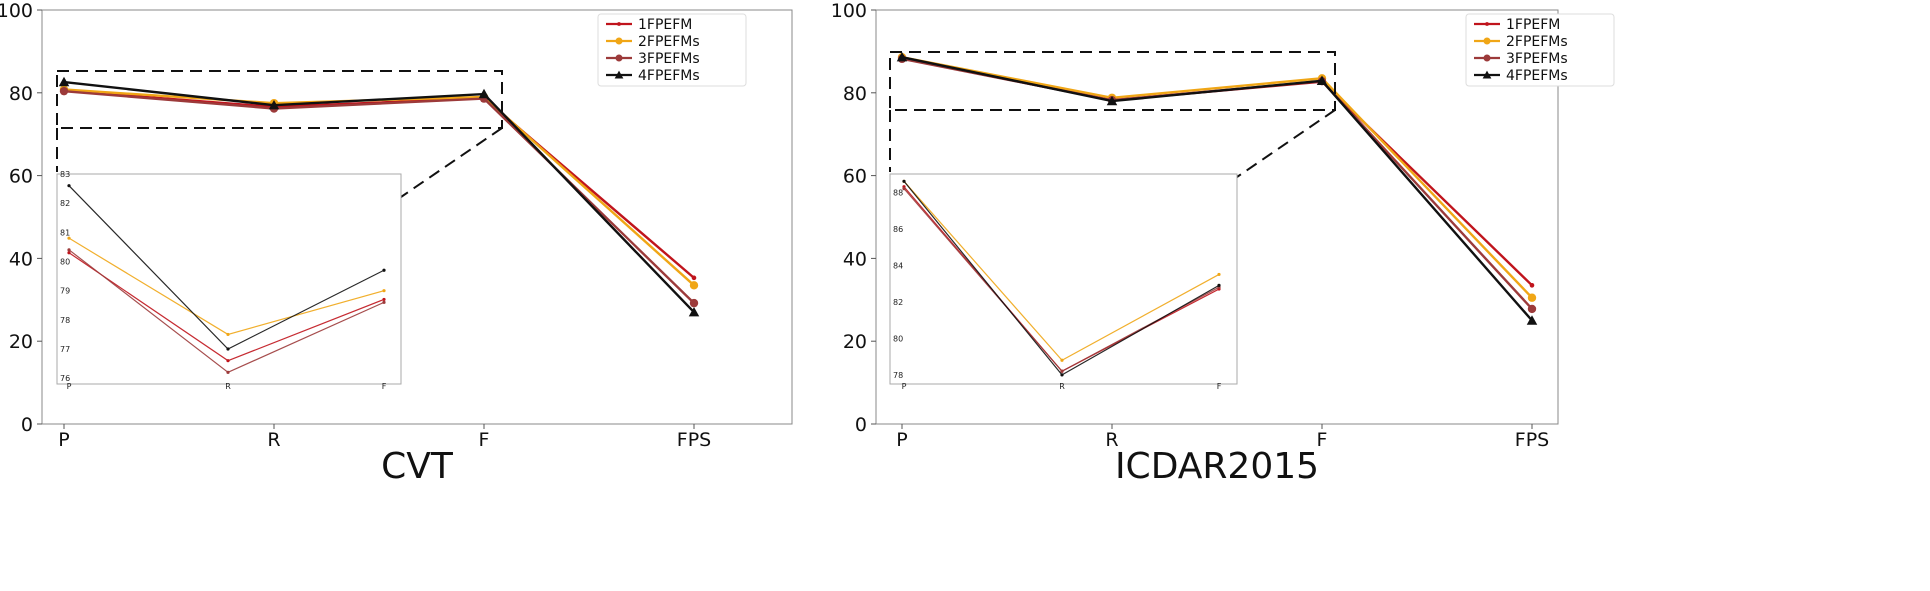  Describe the element at coordinates (65, 291) in the screenshot. I see `inset-y-tick-label: 79` at that location.